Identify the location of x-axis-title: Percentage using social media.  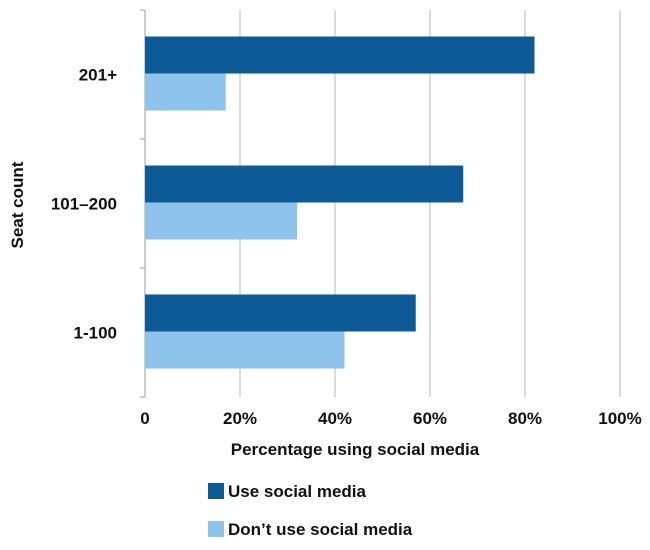
(355, 449).